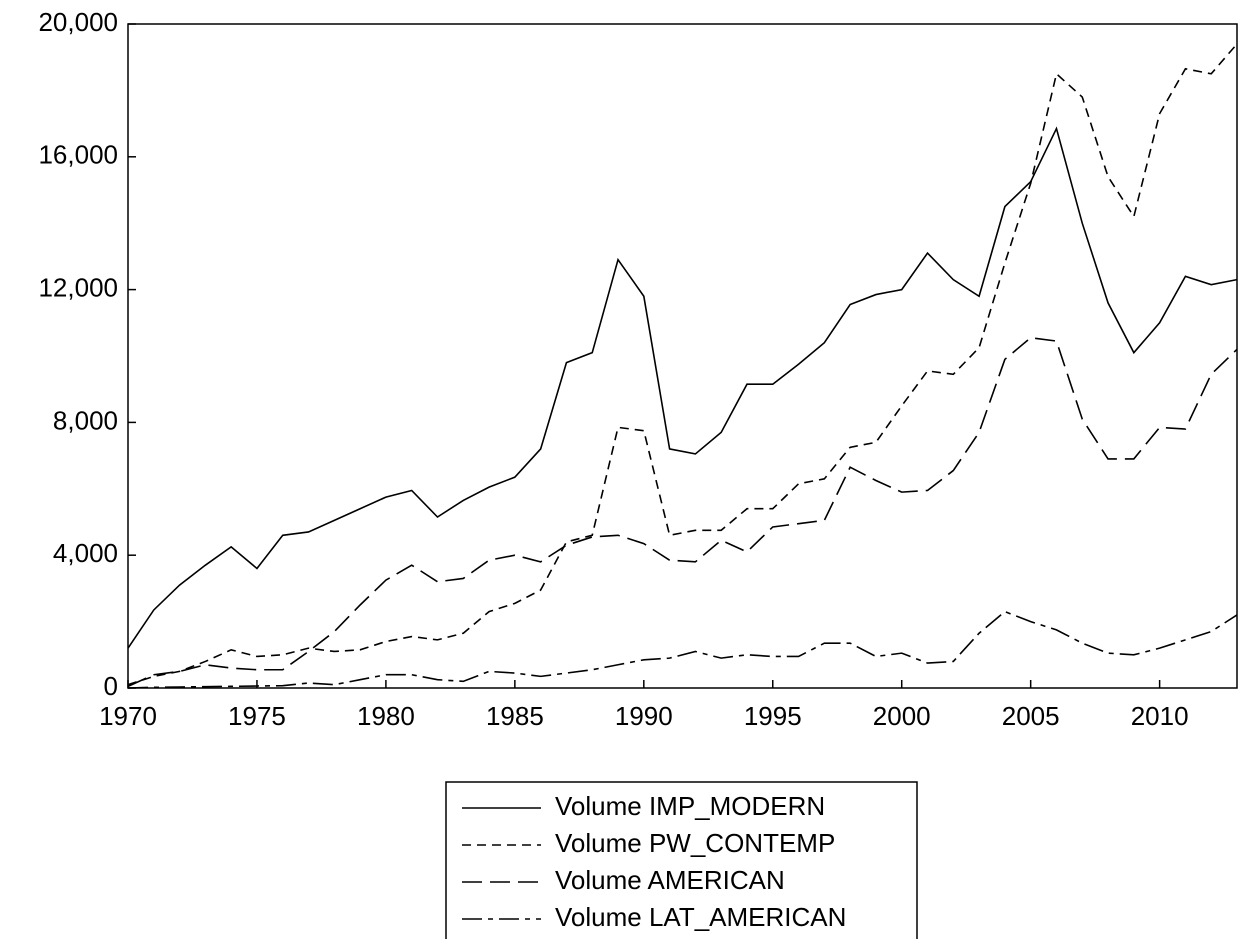  What do you see at coordinates (1031, 716) in the screenshot?
I see `x-tick-label: 2005` at bounding box center [1031, 716].